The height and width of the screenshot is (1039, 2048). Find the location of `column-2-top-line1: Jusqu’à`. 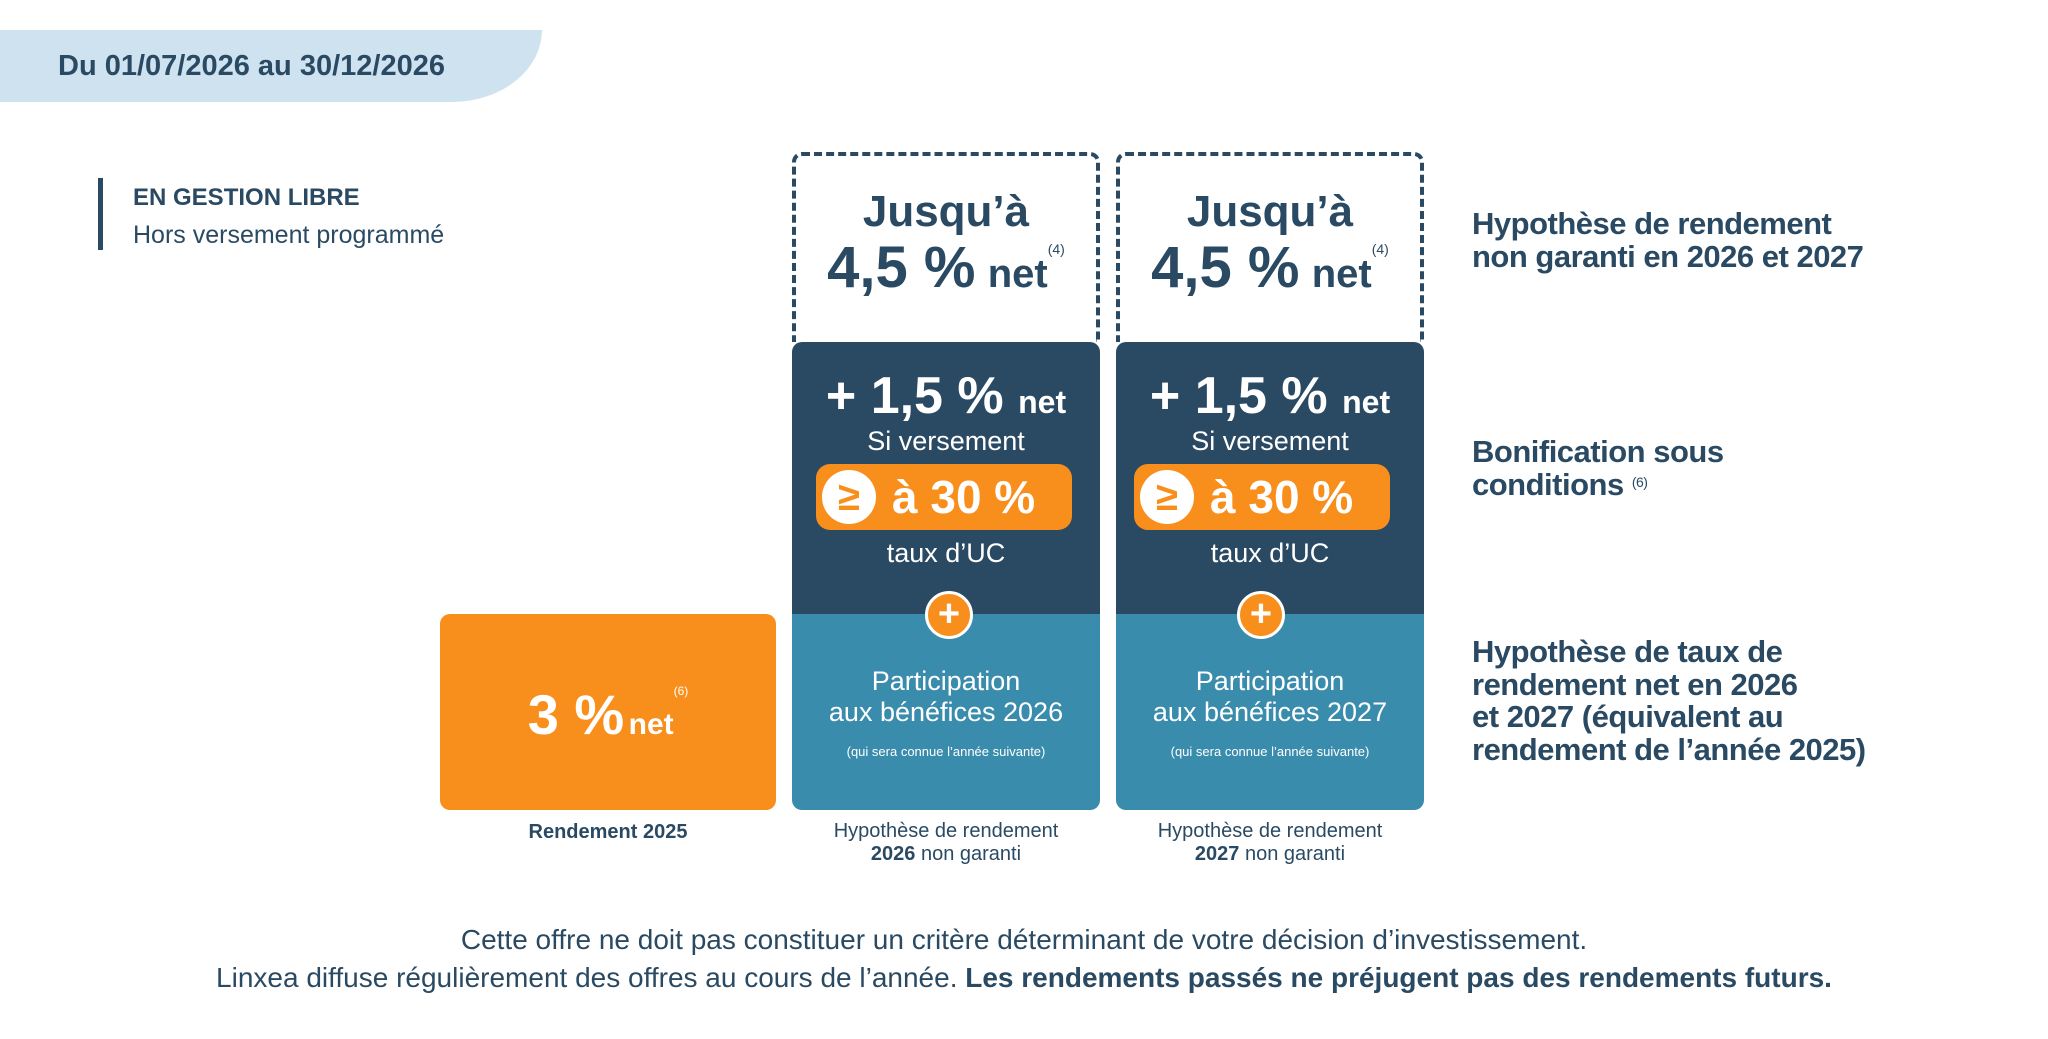

column-2-top-line1: Jusqu’à is located at coordinates (1270, 211).